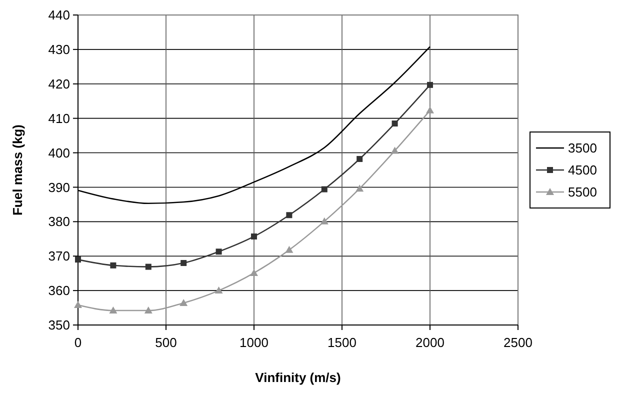 The image size is (633, 402). I want to click on legend-label: 5500, so click(582, 192).